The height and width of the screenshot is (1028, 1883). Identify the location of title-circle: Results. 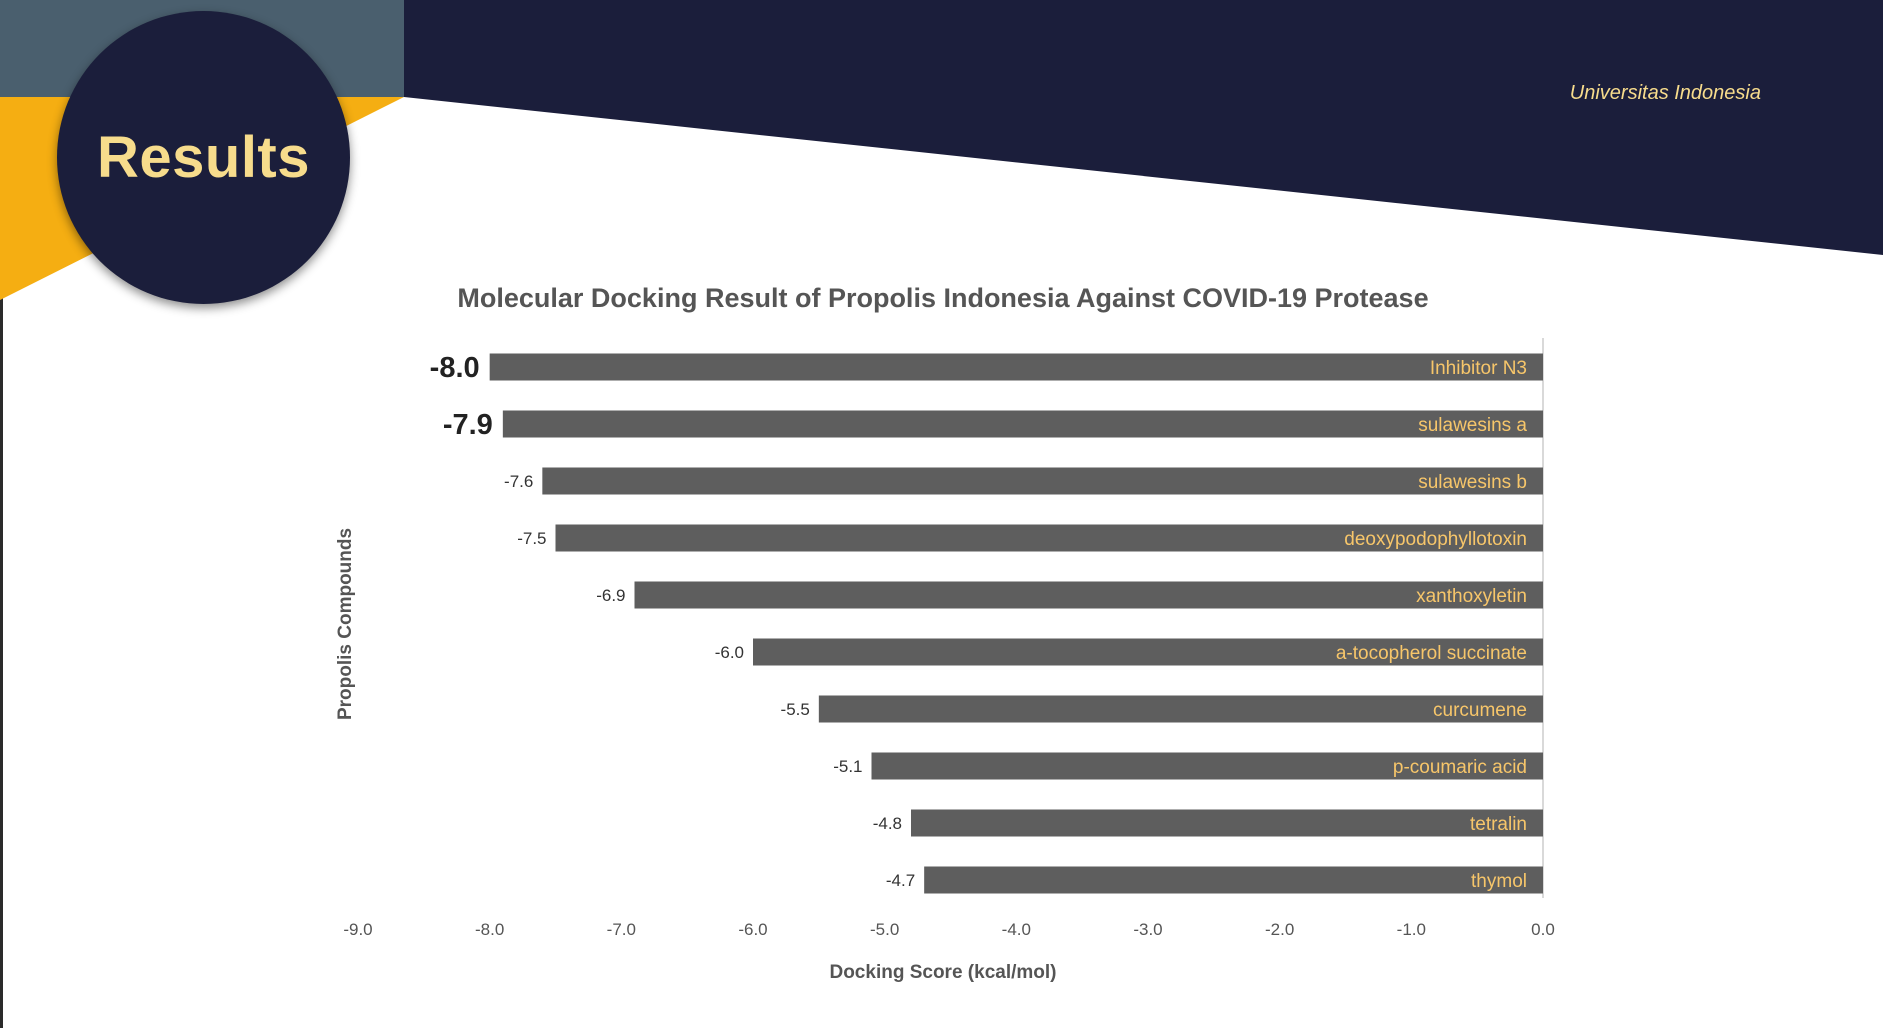
(203, 157).